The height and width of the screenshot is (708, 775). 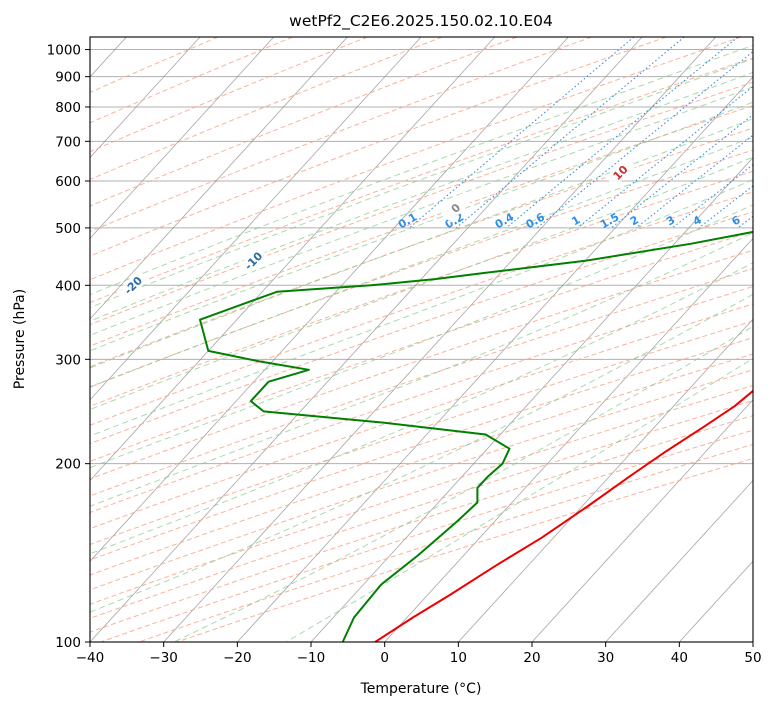 What do you see at coordinates (163, 658) in the screenshot?
I see `x-tick-label: −30` at bounding box center [163, 658].